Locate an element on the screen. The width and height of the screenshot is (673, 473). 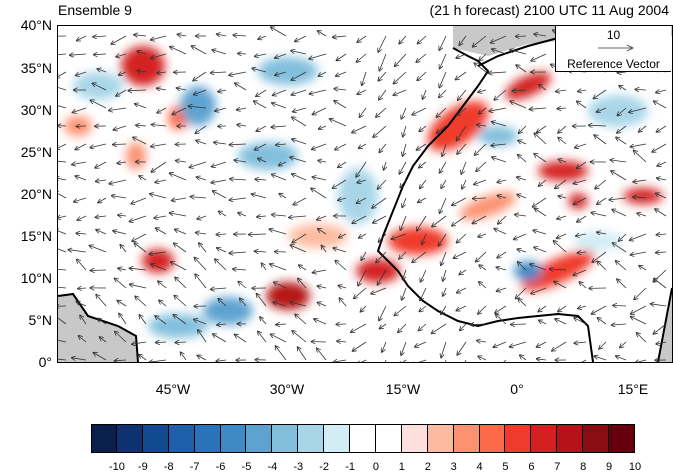
colorbar-tick-label: -3 is located at coordinates (298, 467).